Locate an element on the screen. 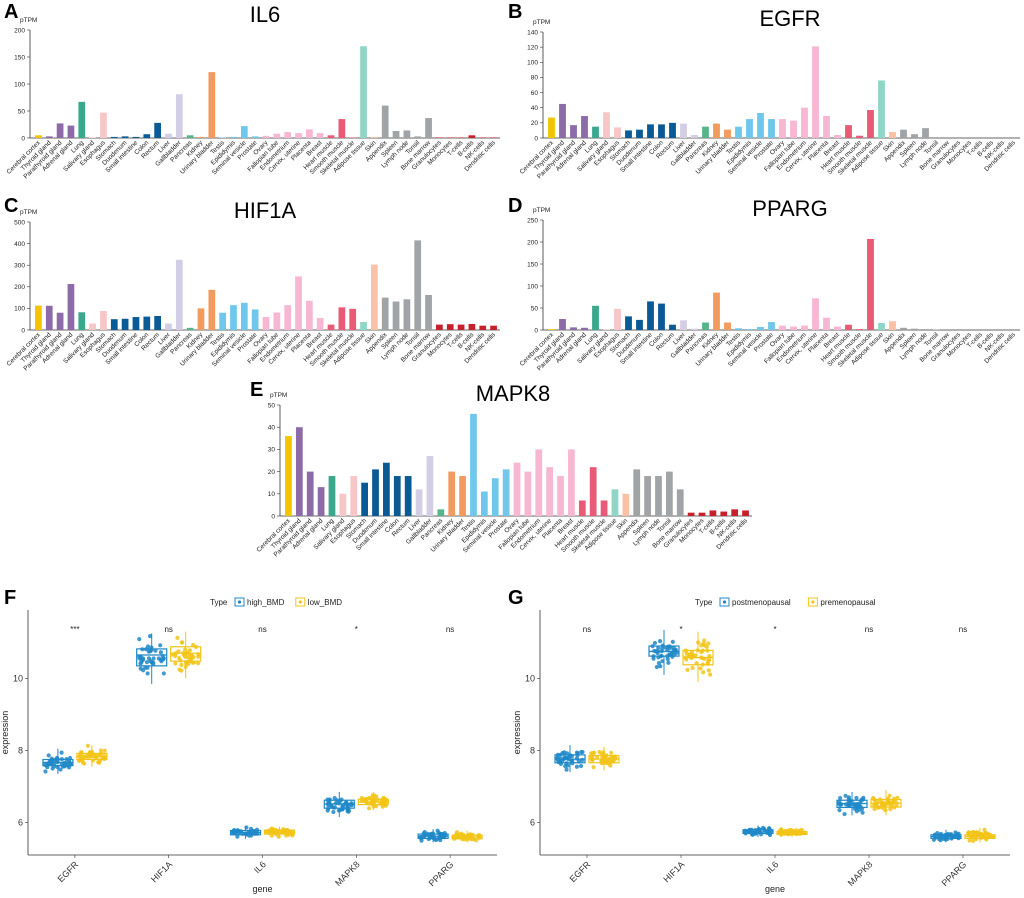 Image resolution: width=1024 pixels, height=898 pixels. bar-epididymis is located at coordinates (484, 503).